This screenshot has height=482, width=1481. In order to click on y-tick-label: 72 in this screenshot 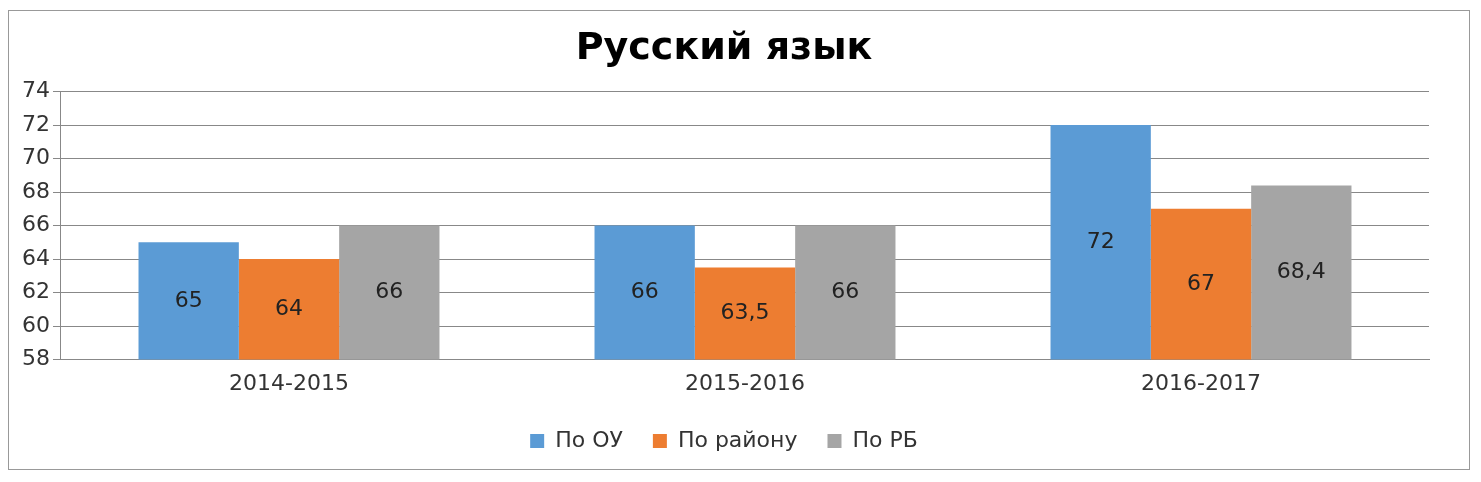, I will do `click(35, 123)`.